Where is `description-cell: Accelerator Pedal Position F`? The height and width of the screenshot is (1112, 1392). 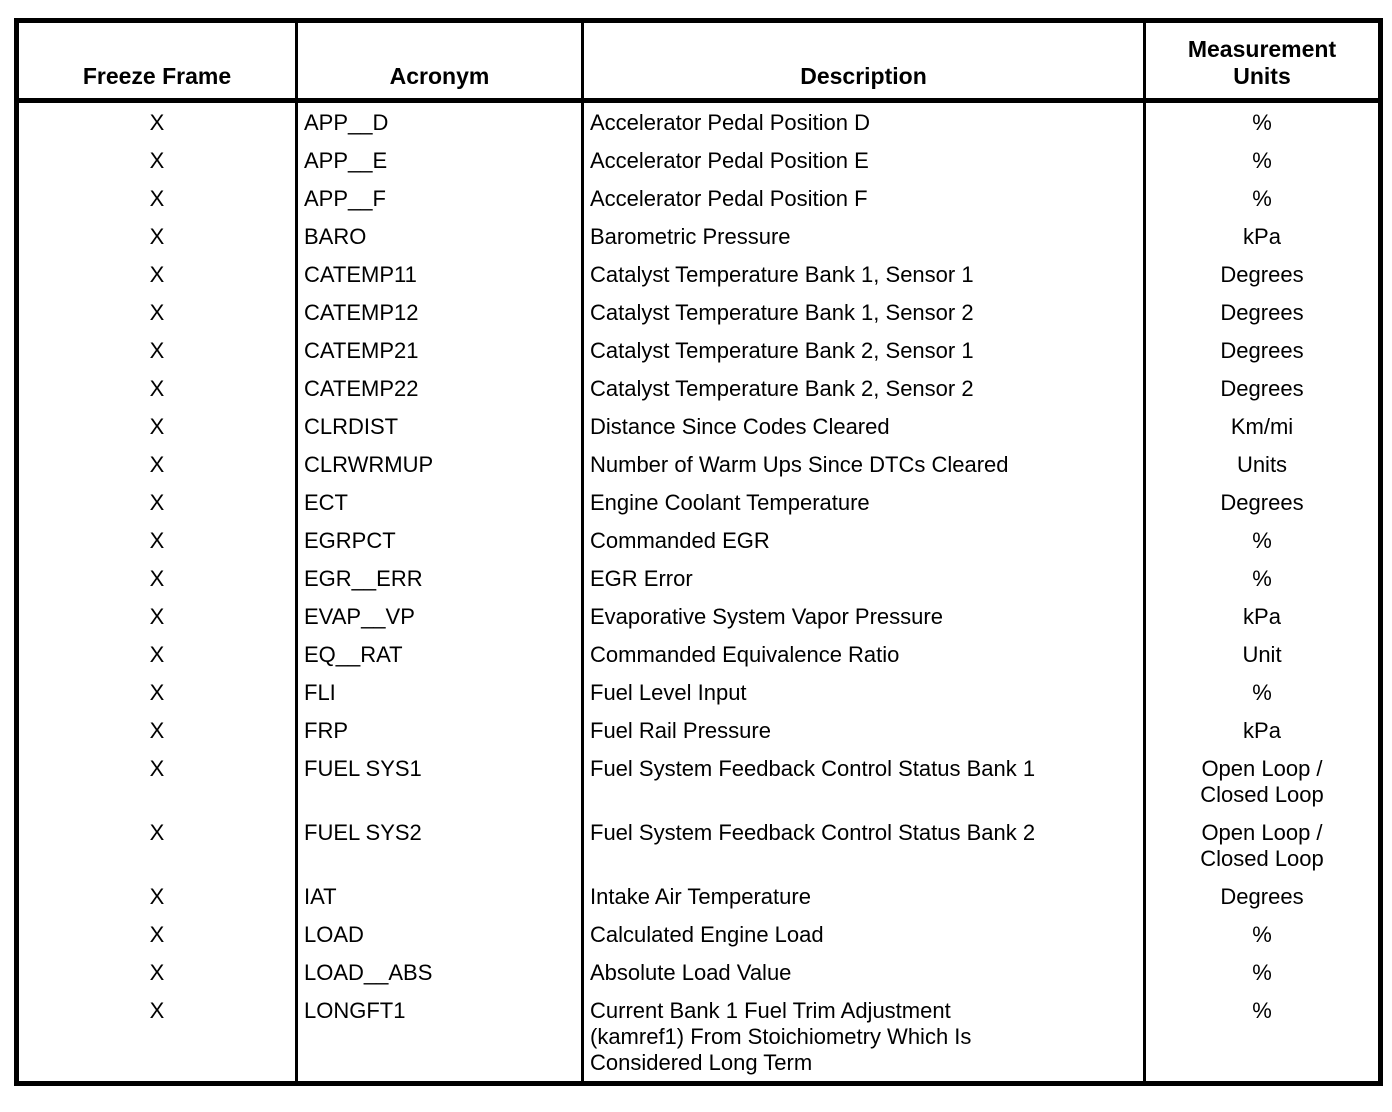
description-cell: Accelerator Pedal Position F is located at coordinates (863, 198).